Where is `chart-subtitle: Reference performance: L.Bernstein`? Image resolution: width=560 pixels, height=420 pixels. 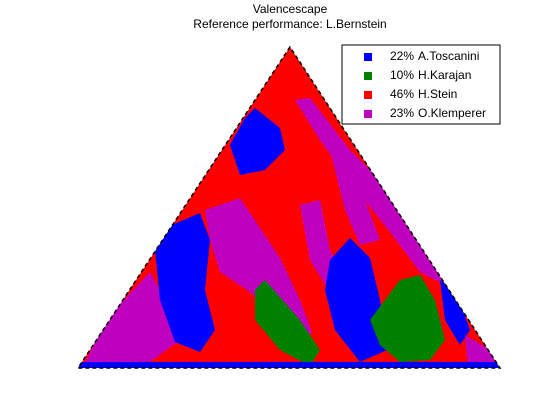 chart-subtitle: Reference performance: L.Bernstein is located at coordinates (289, 24).